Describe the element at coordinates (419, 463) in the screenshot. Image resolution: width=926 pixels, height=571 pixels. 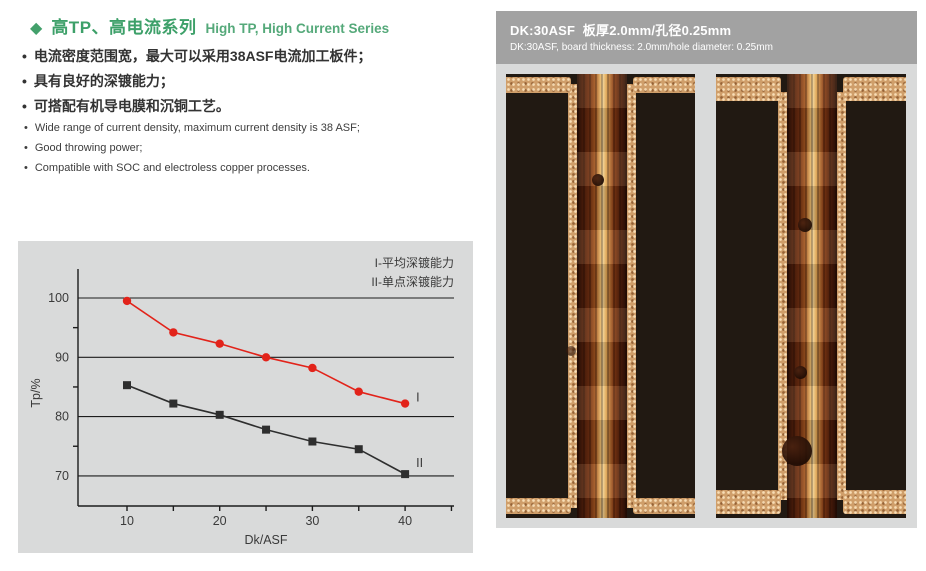
I see `series-end-label: II` at that location.